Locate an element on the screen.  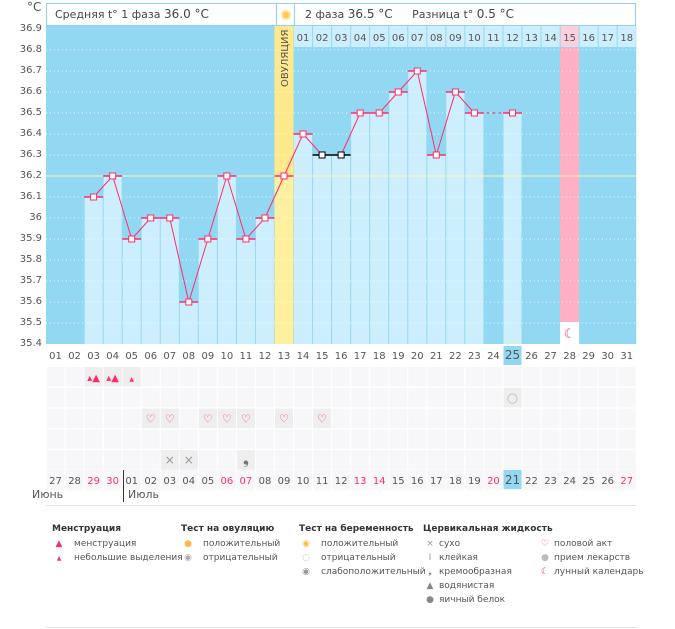
phase2-day-label: 02 is located at coordinates (322, 38).